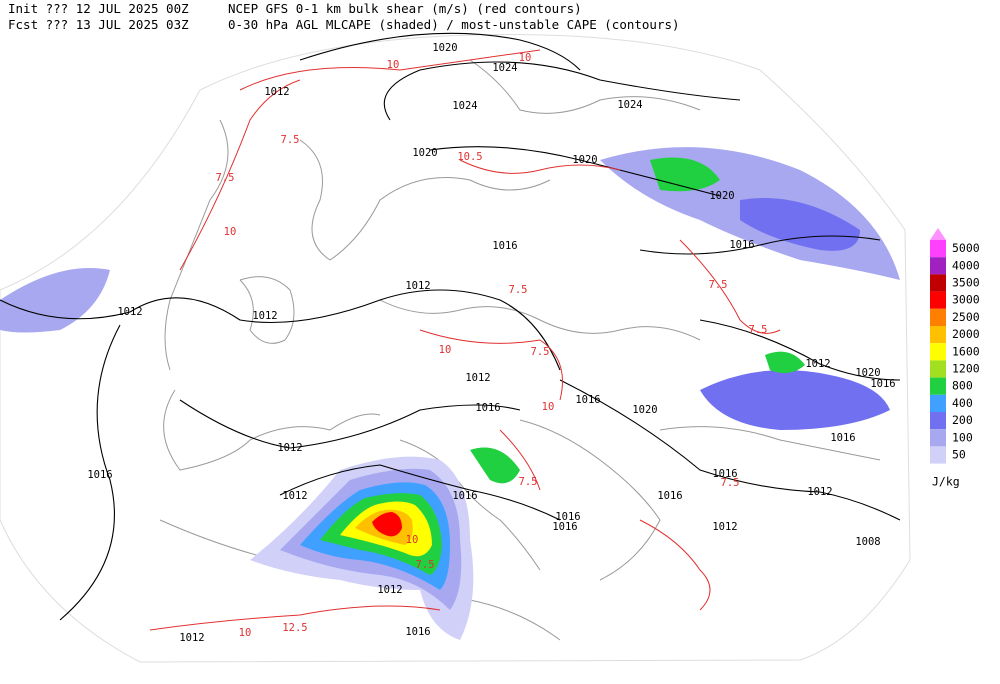 The width and height of the screenshot is (1000, 684). Describe the element at coordinates (962, 403) in the screenshot. I see `colorbar-label: 400` at that location.